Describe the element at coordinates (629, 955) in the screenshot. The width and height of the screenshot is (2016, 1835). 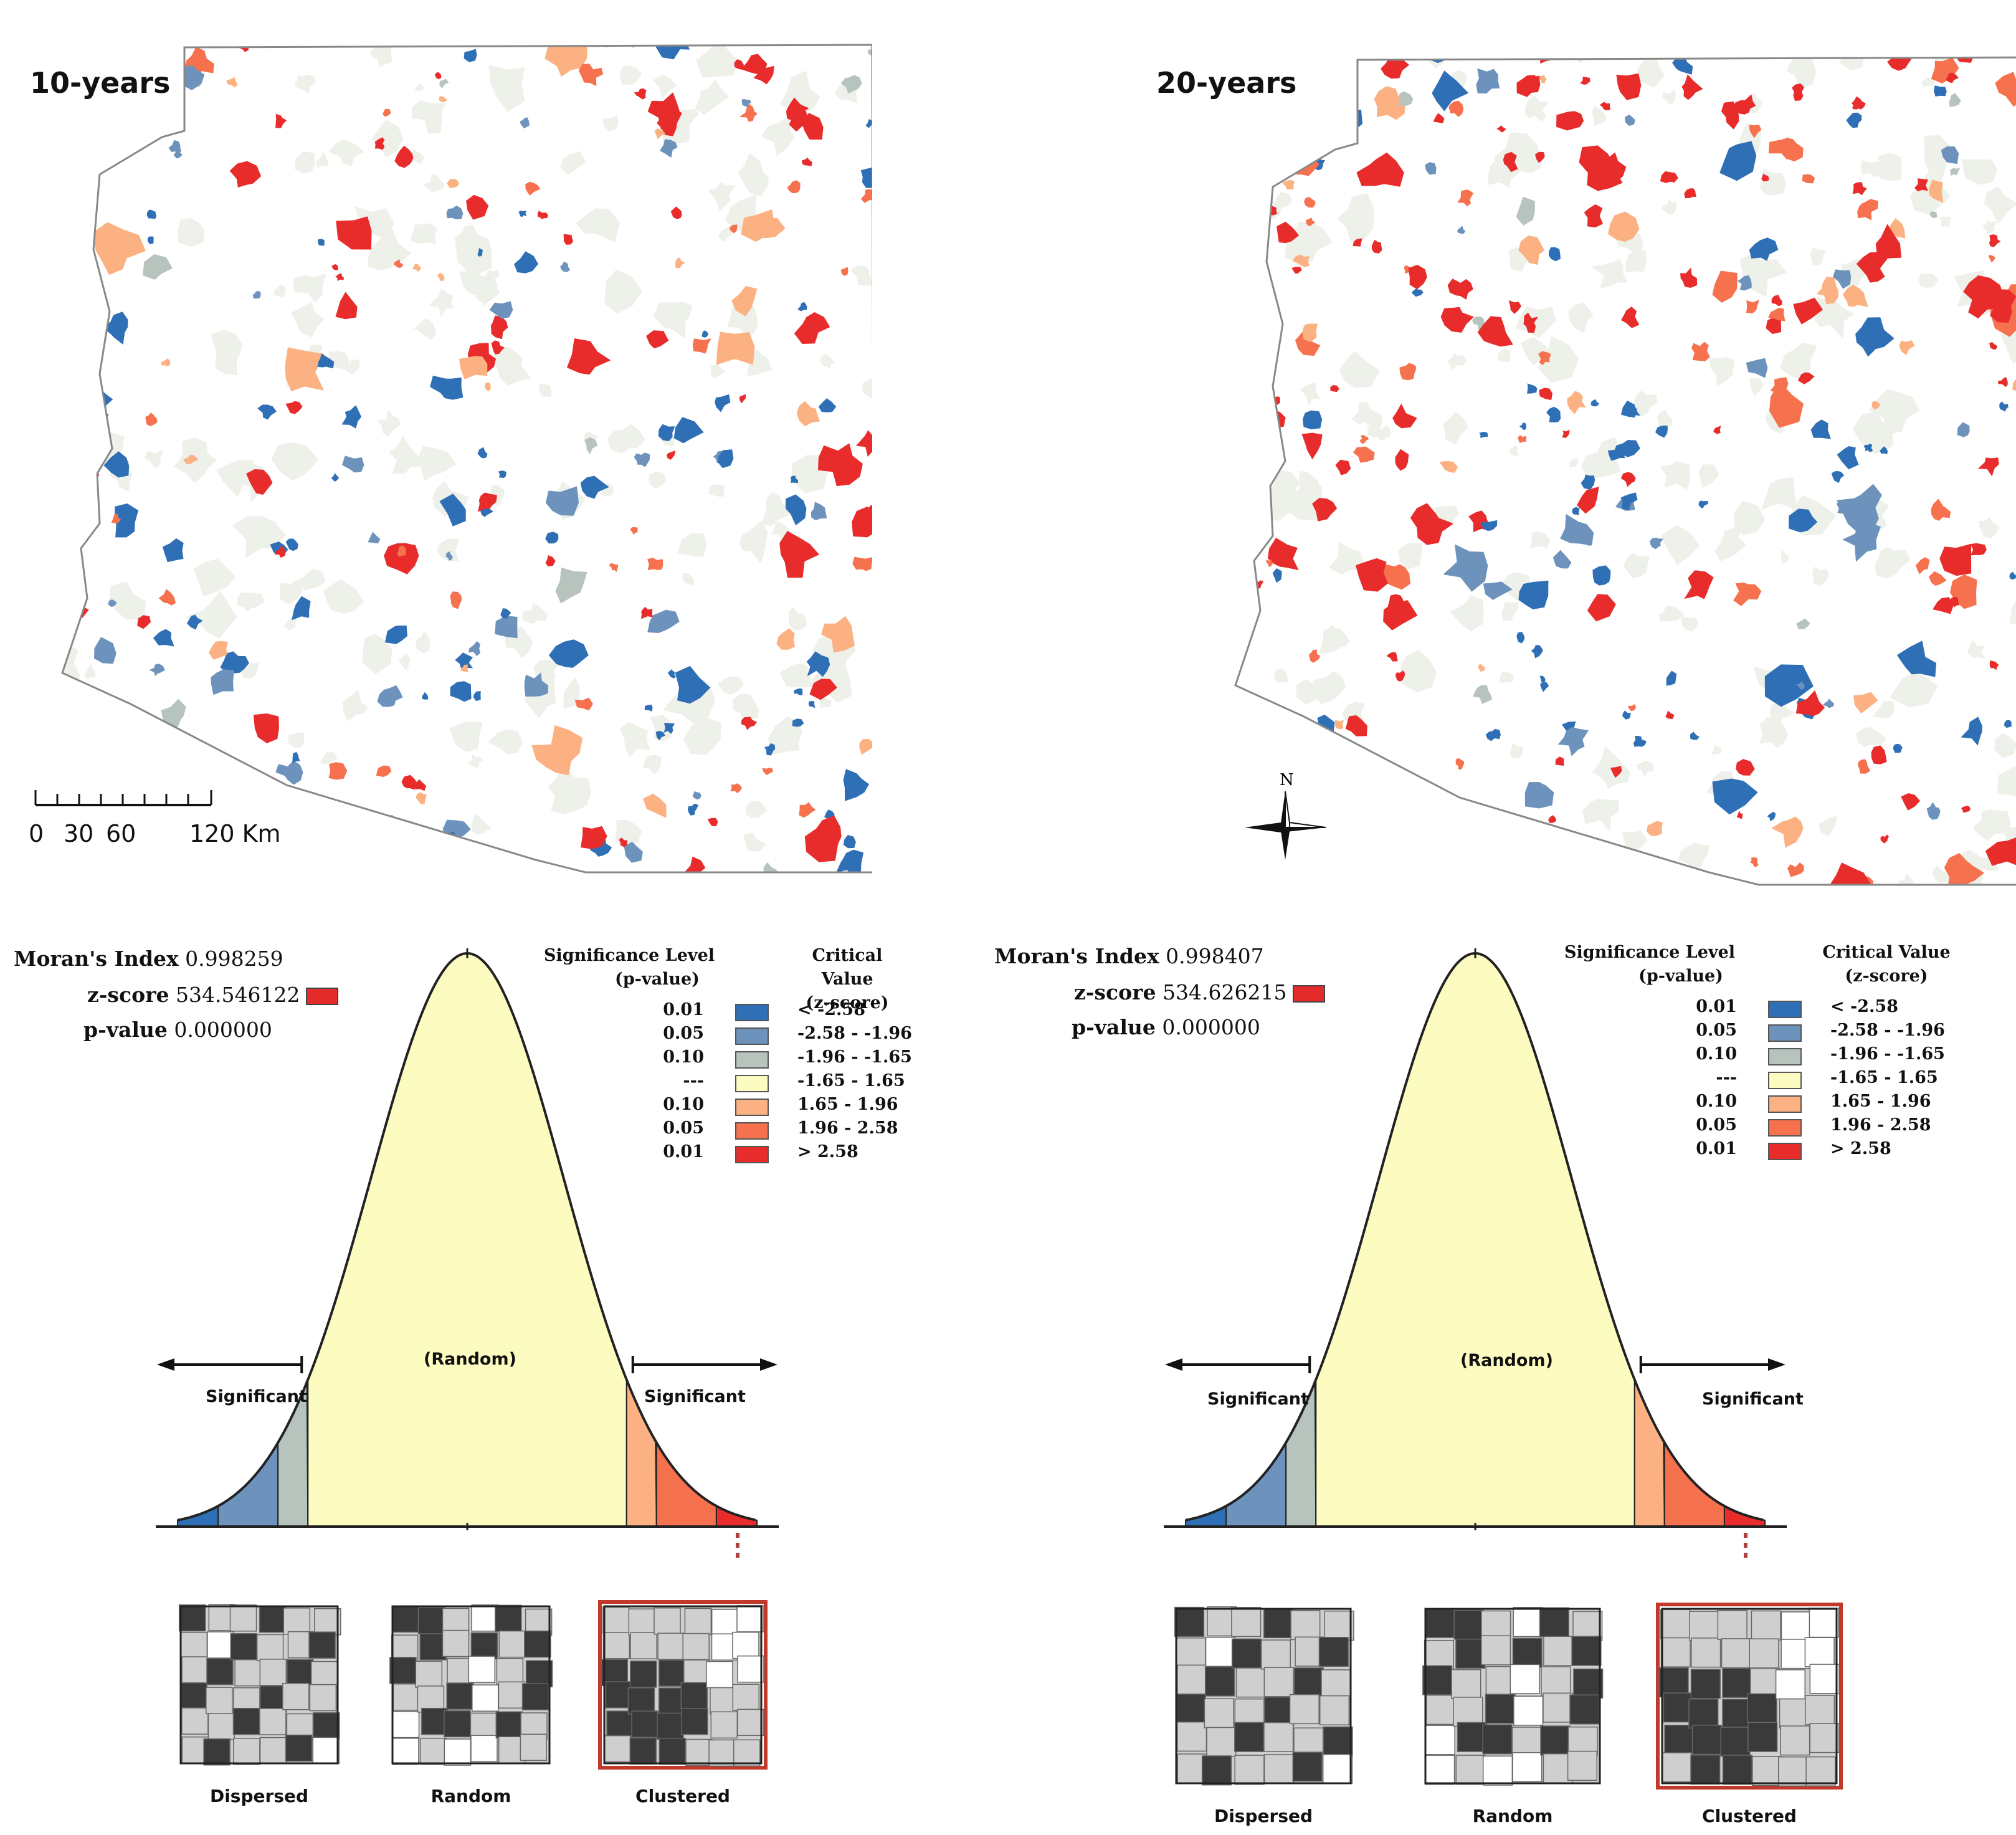
I see `significance-header: Significance Level` at that location.